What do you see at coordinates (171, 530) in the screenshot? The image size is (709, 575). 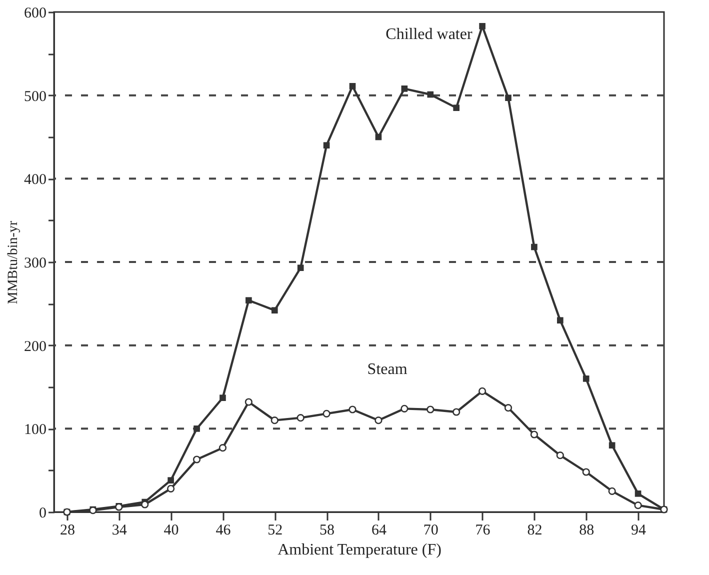 I see `x-tick-label: 40` at bounding box center [171, 530].